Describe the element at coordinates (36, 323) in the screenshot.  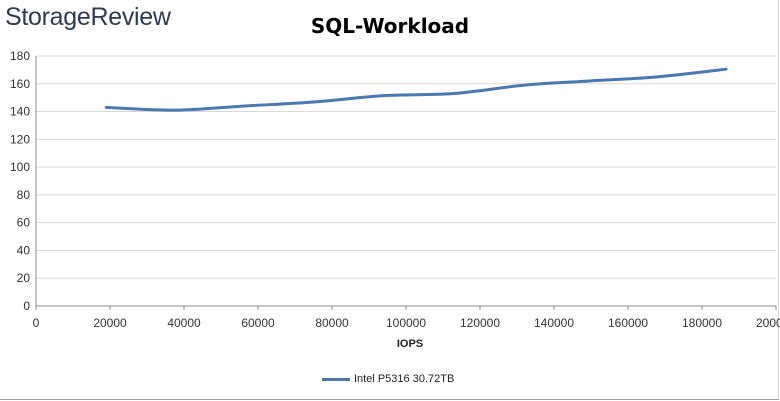
I see `x-tick-label: 0` at that location.